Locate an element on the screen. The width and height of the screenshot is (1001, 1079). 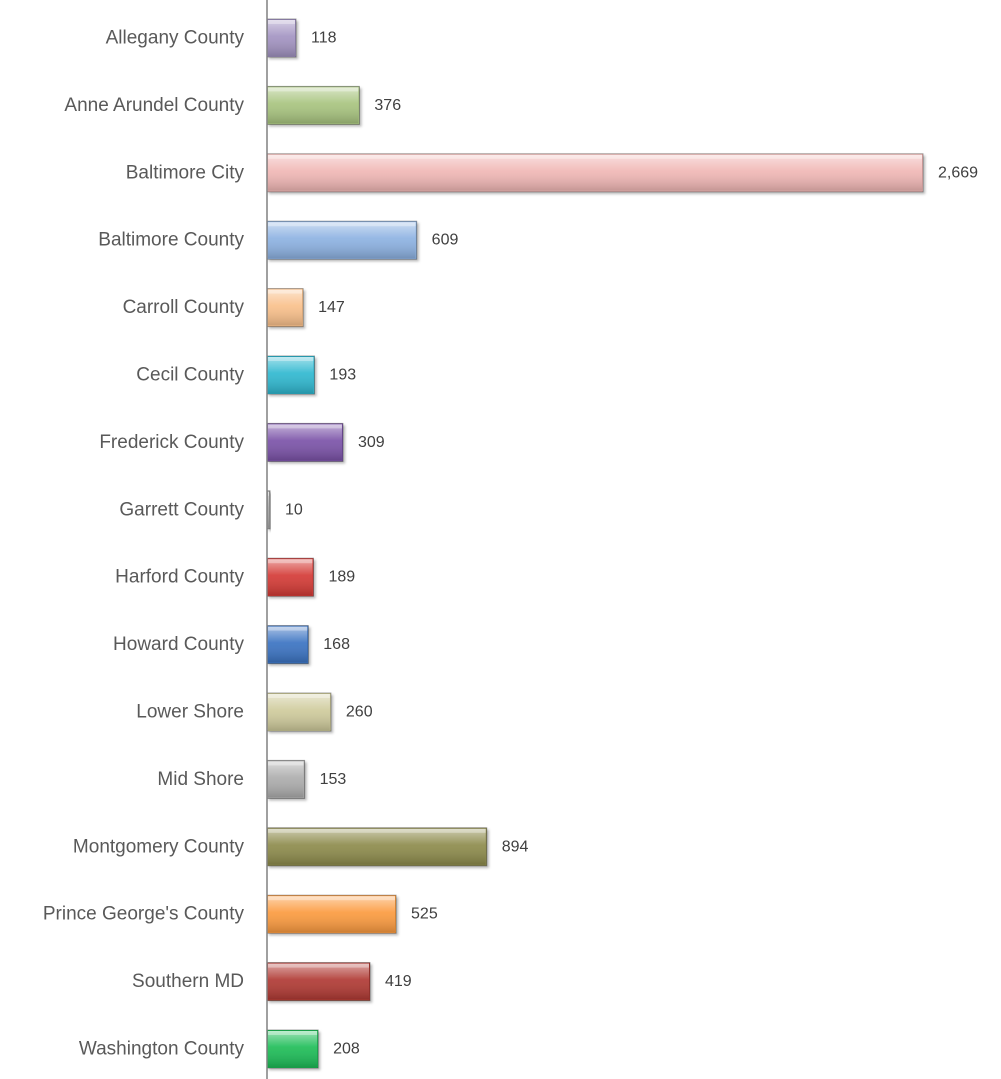
category-label-montgomery-county: Montgomery County is located at coordinates (159, 846).